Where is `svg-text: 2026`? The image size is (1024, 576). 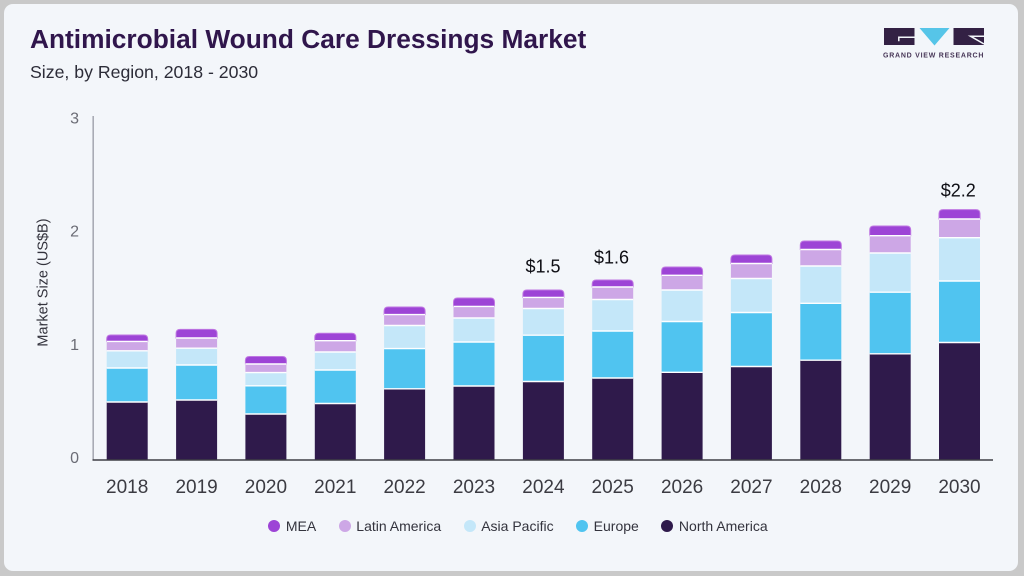
svg-text: 2026 is located at coordinates (682, 487).